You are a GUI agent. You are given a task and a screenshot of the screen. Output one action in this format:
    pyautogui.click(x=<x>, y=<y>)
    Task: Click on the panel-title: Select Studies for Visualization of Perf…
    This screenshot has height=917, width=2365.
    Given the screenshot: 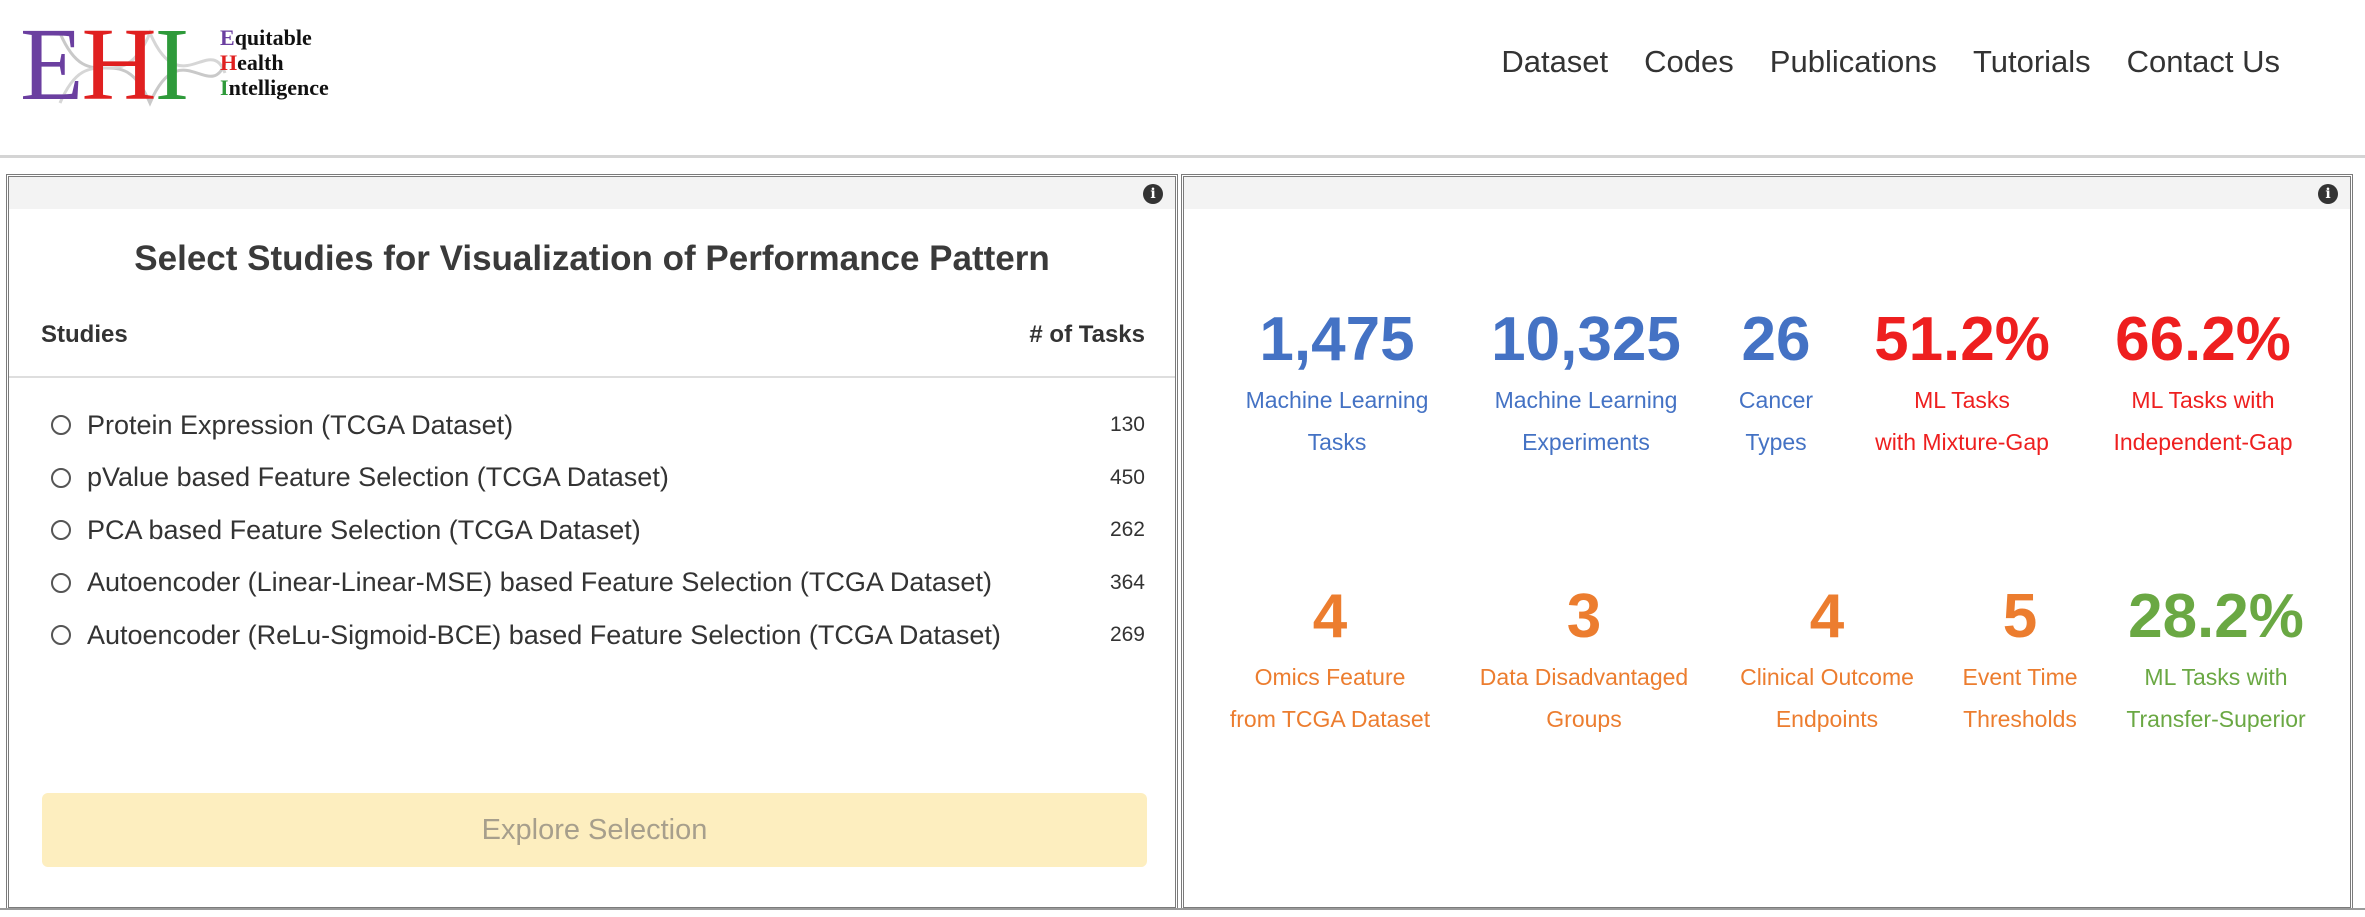 What is the action you would take?
    pyautogui.click(x=592, y=258)
    